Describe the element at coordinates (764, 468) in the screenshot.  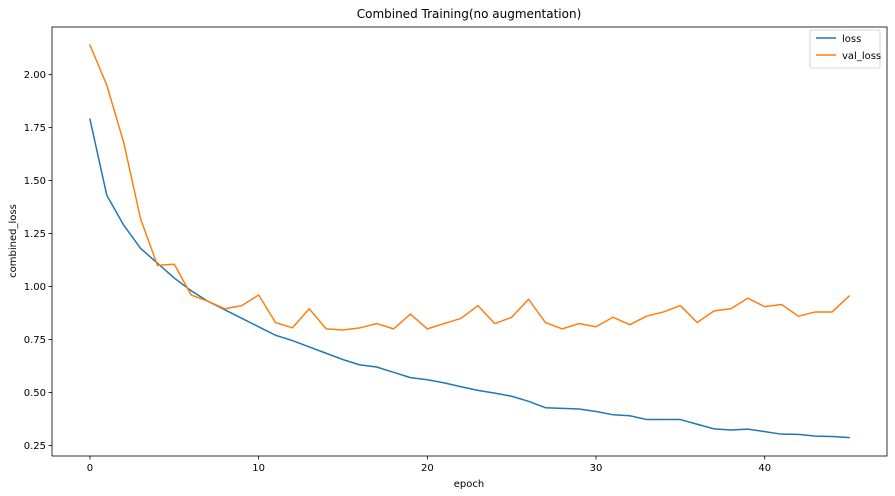
I see `x-tick-label: 40` at that location.